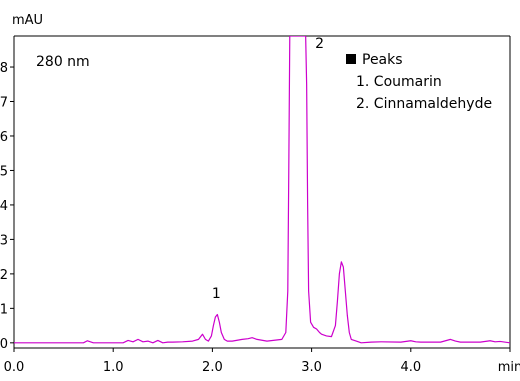 The height and width of the screenshot is (381, 520). I want to click on y-tick-label: 0, so click(4, 344).